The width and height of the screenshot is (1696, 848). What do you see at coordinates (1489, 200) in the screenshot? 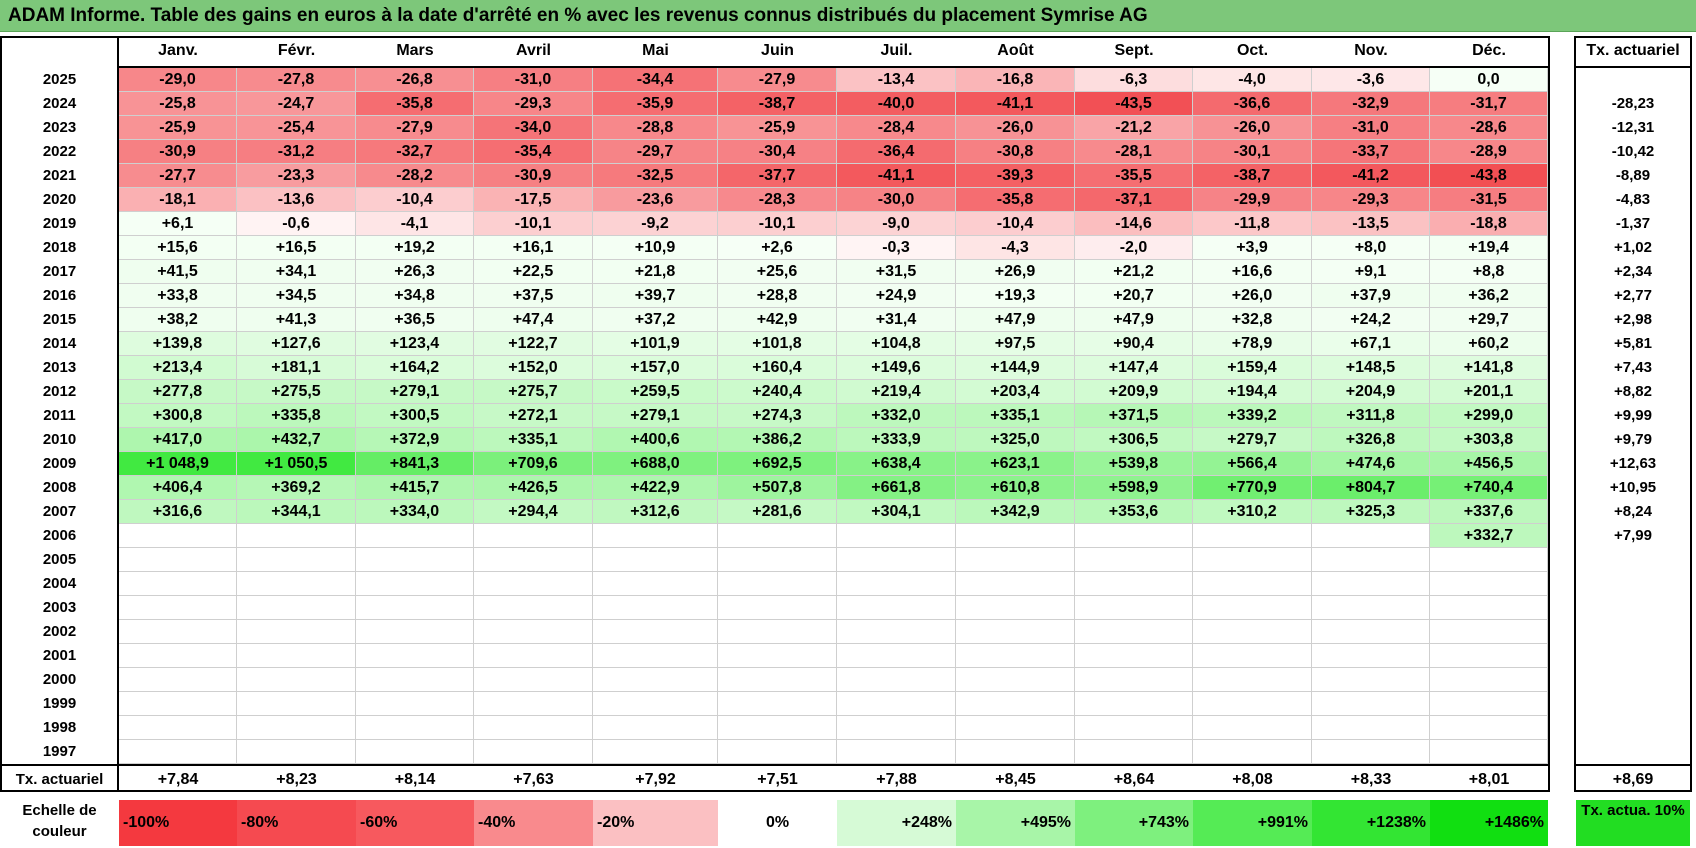
I see `table-cell: -31,5` at bounding box center [1489, 200].